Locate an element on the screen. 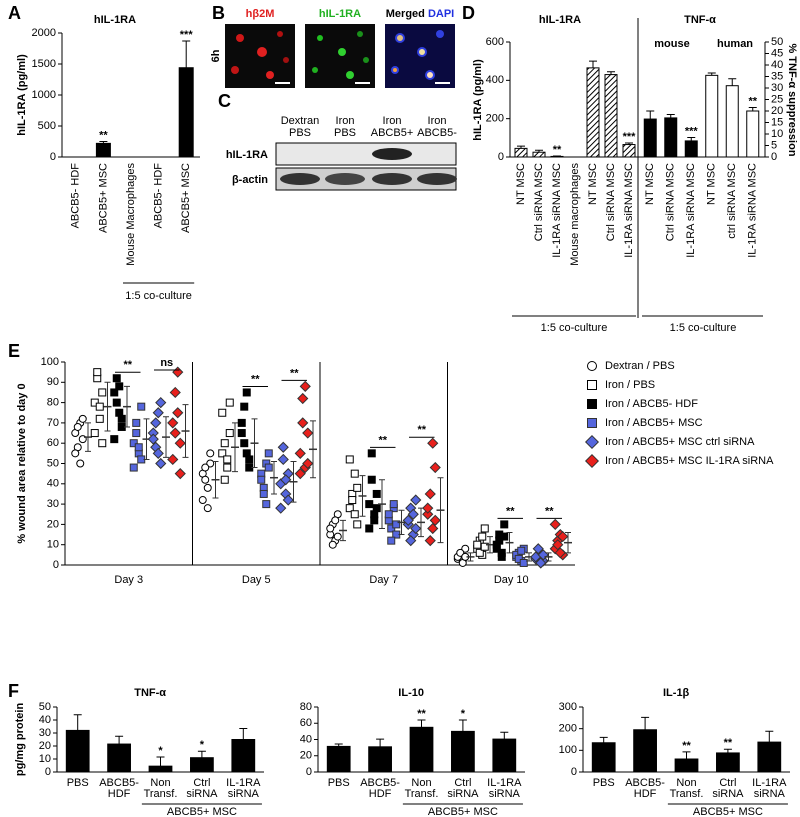  tick-label: 5 is located at coordinates (774, 145).